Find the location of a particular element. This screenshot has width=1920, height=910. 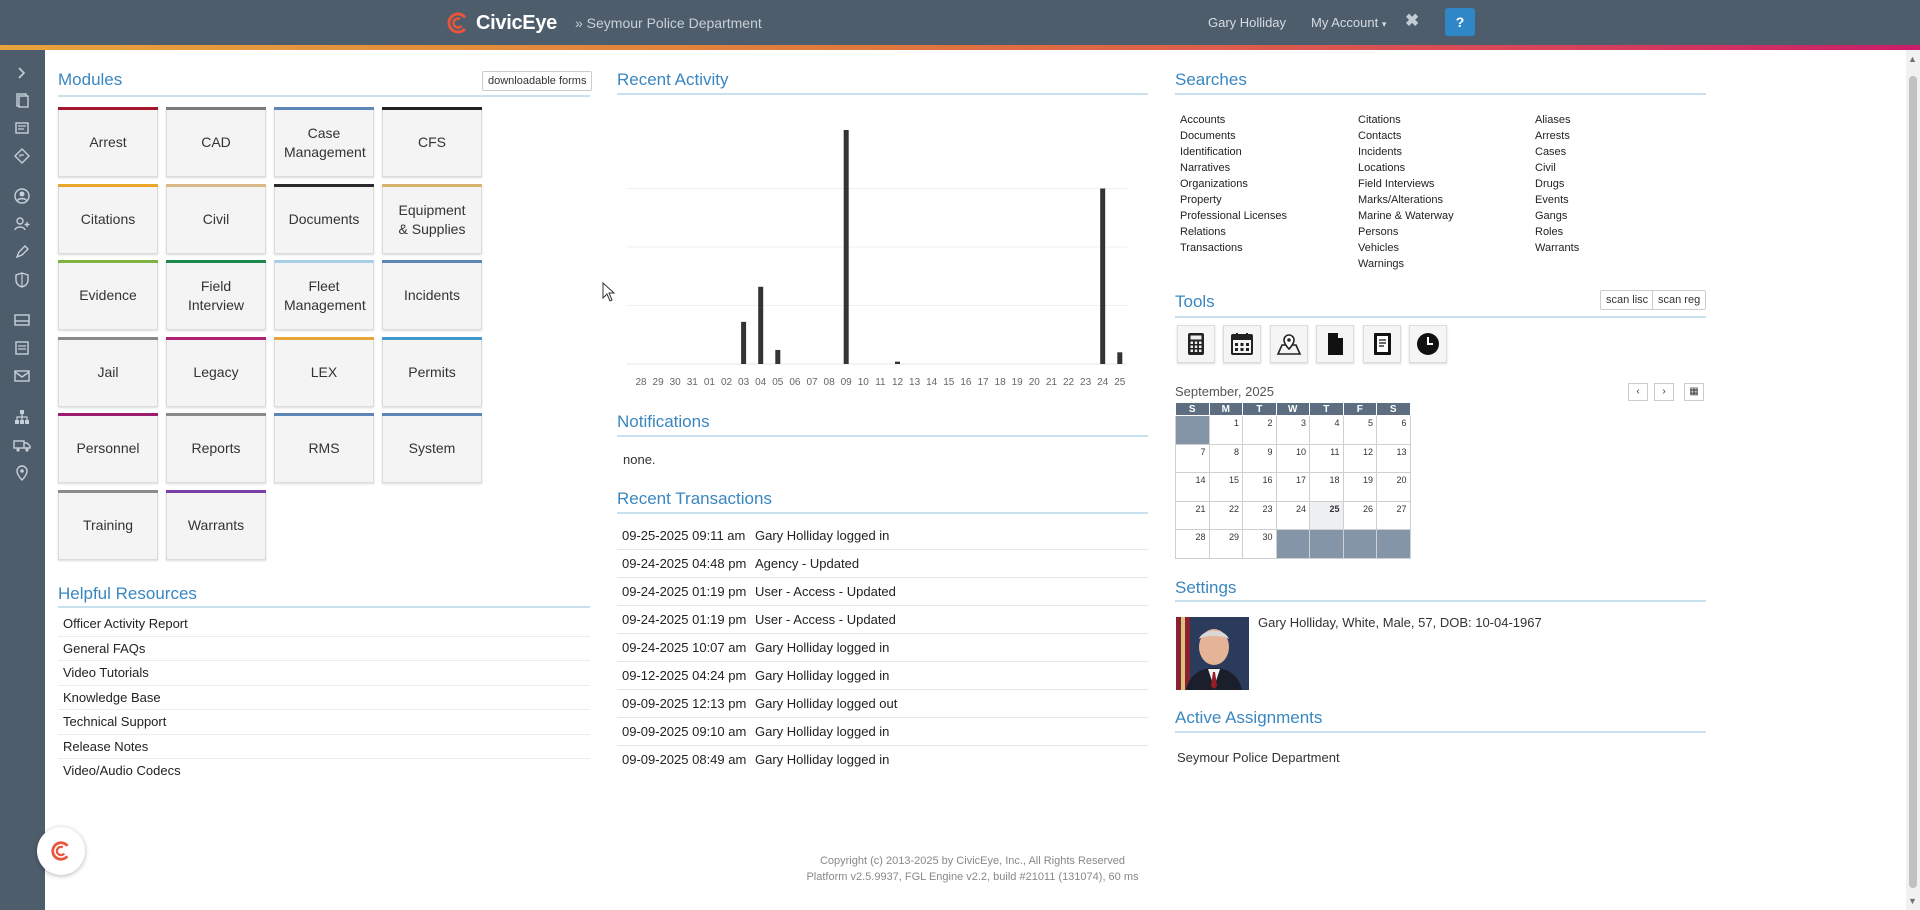

calendar-icon is located at coordinates (1242, 344).